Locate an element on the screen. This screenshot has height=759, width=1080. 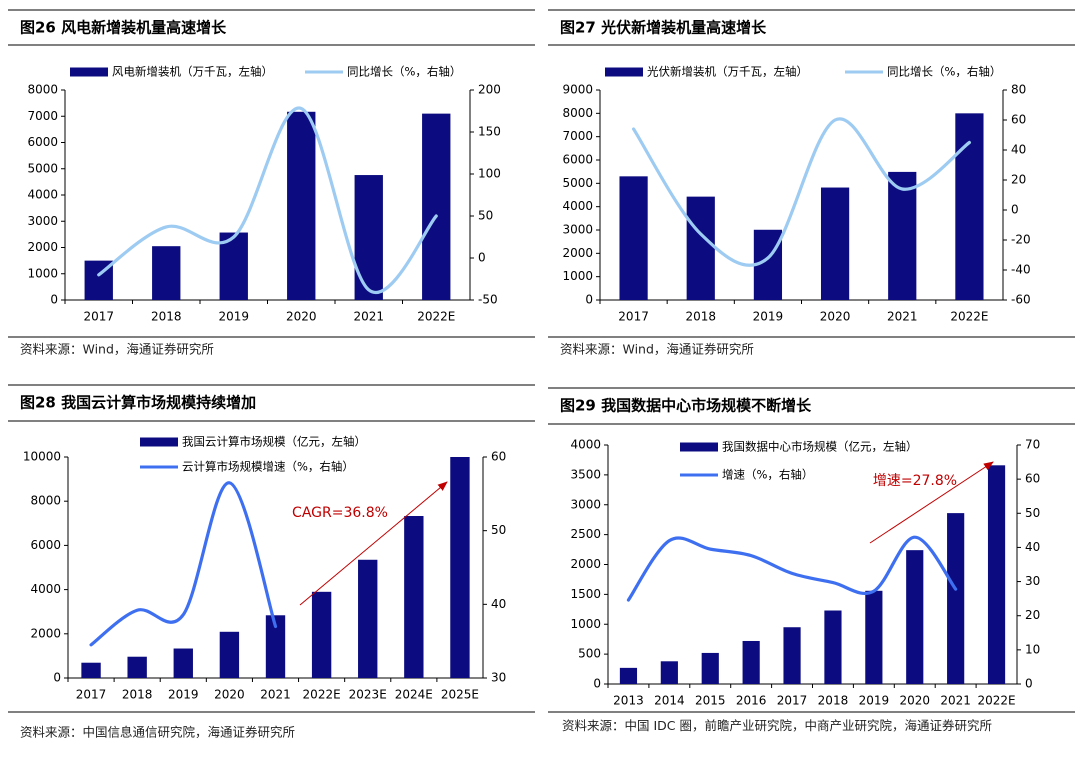
y2-tick-label: -20 is located at coordinates (1021, 240).